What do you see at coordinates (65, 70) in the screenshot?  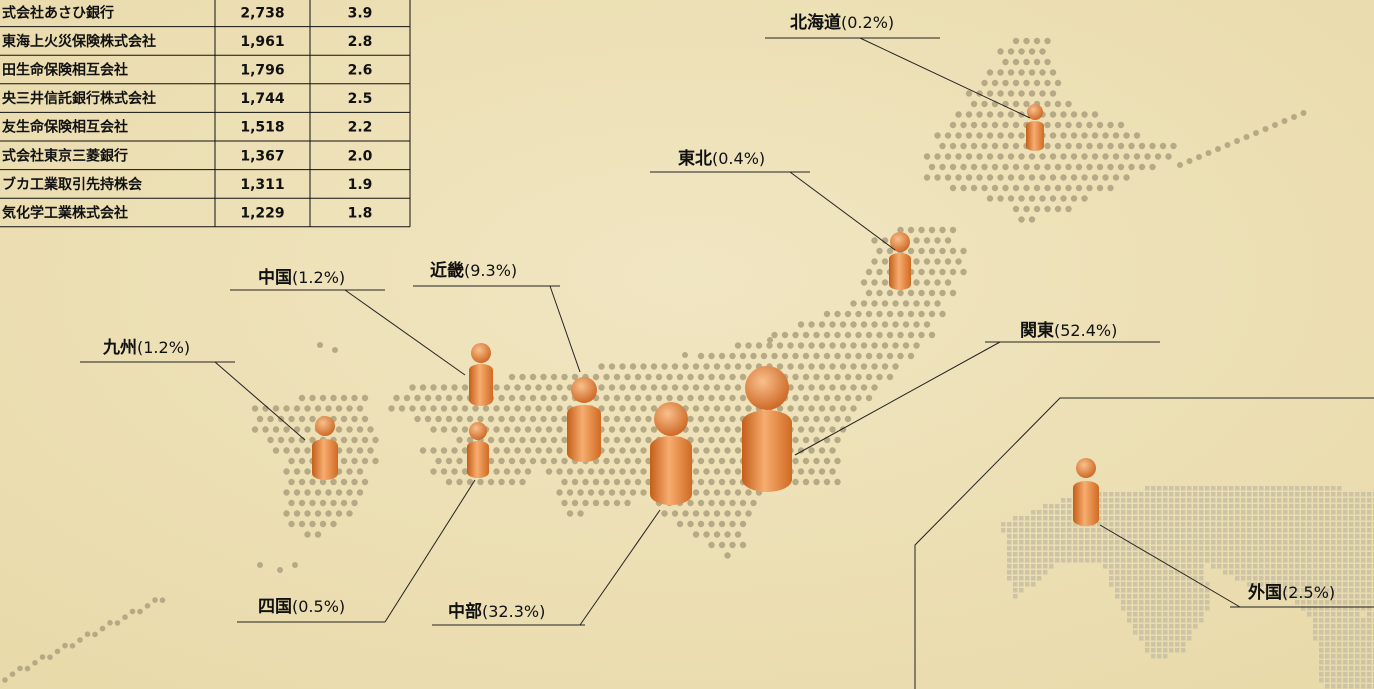 I see `table-cell: 田生命保険相互会社` at bounding box center [65, 70].